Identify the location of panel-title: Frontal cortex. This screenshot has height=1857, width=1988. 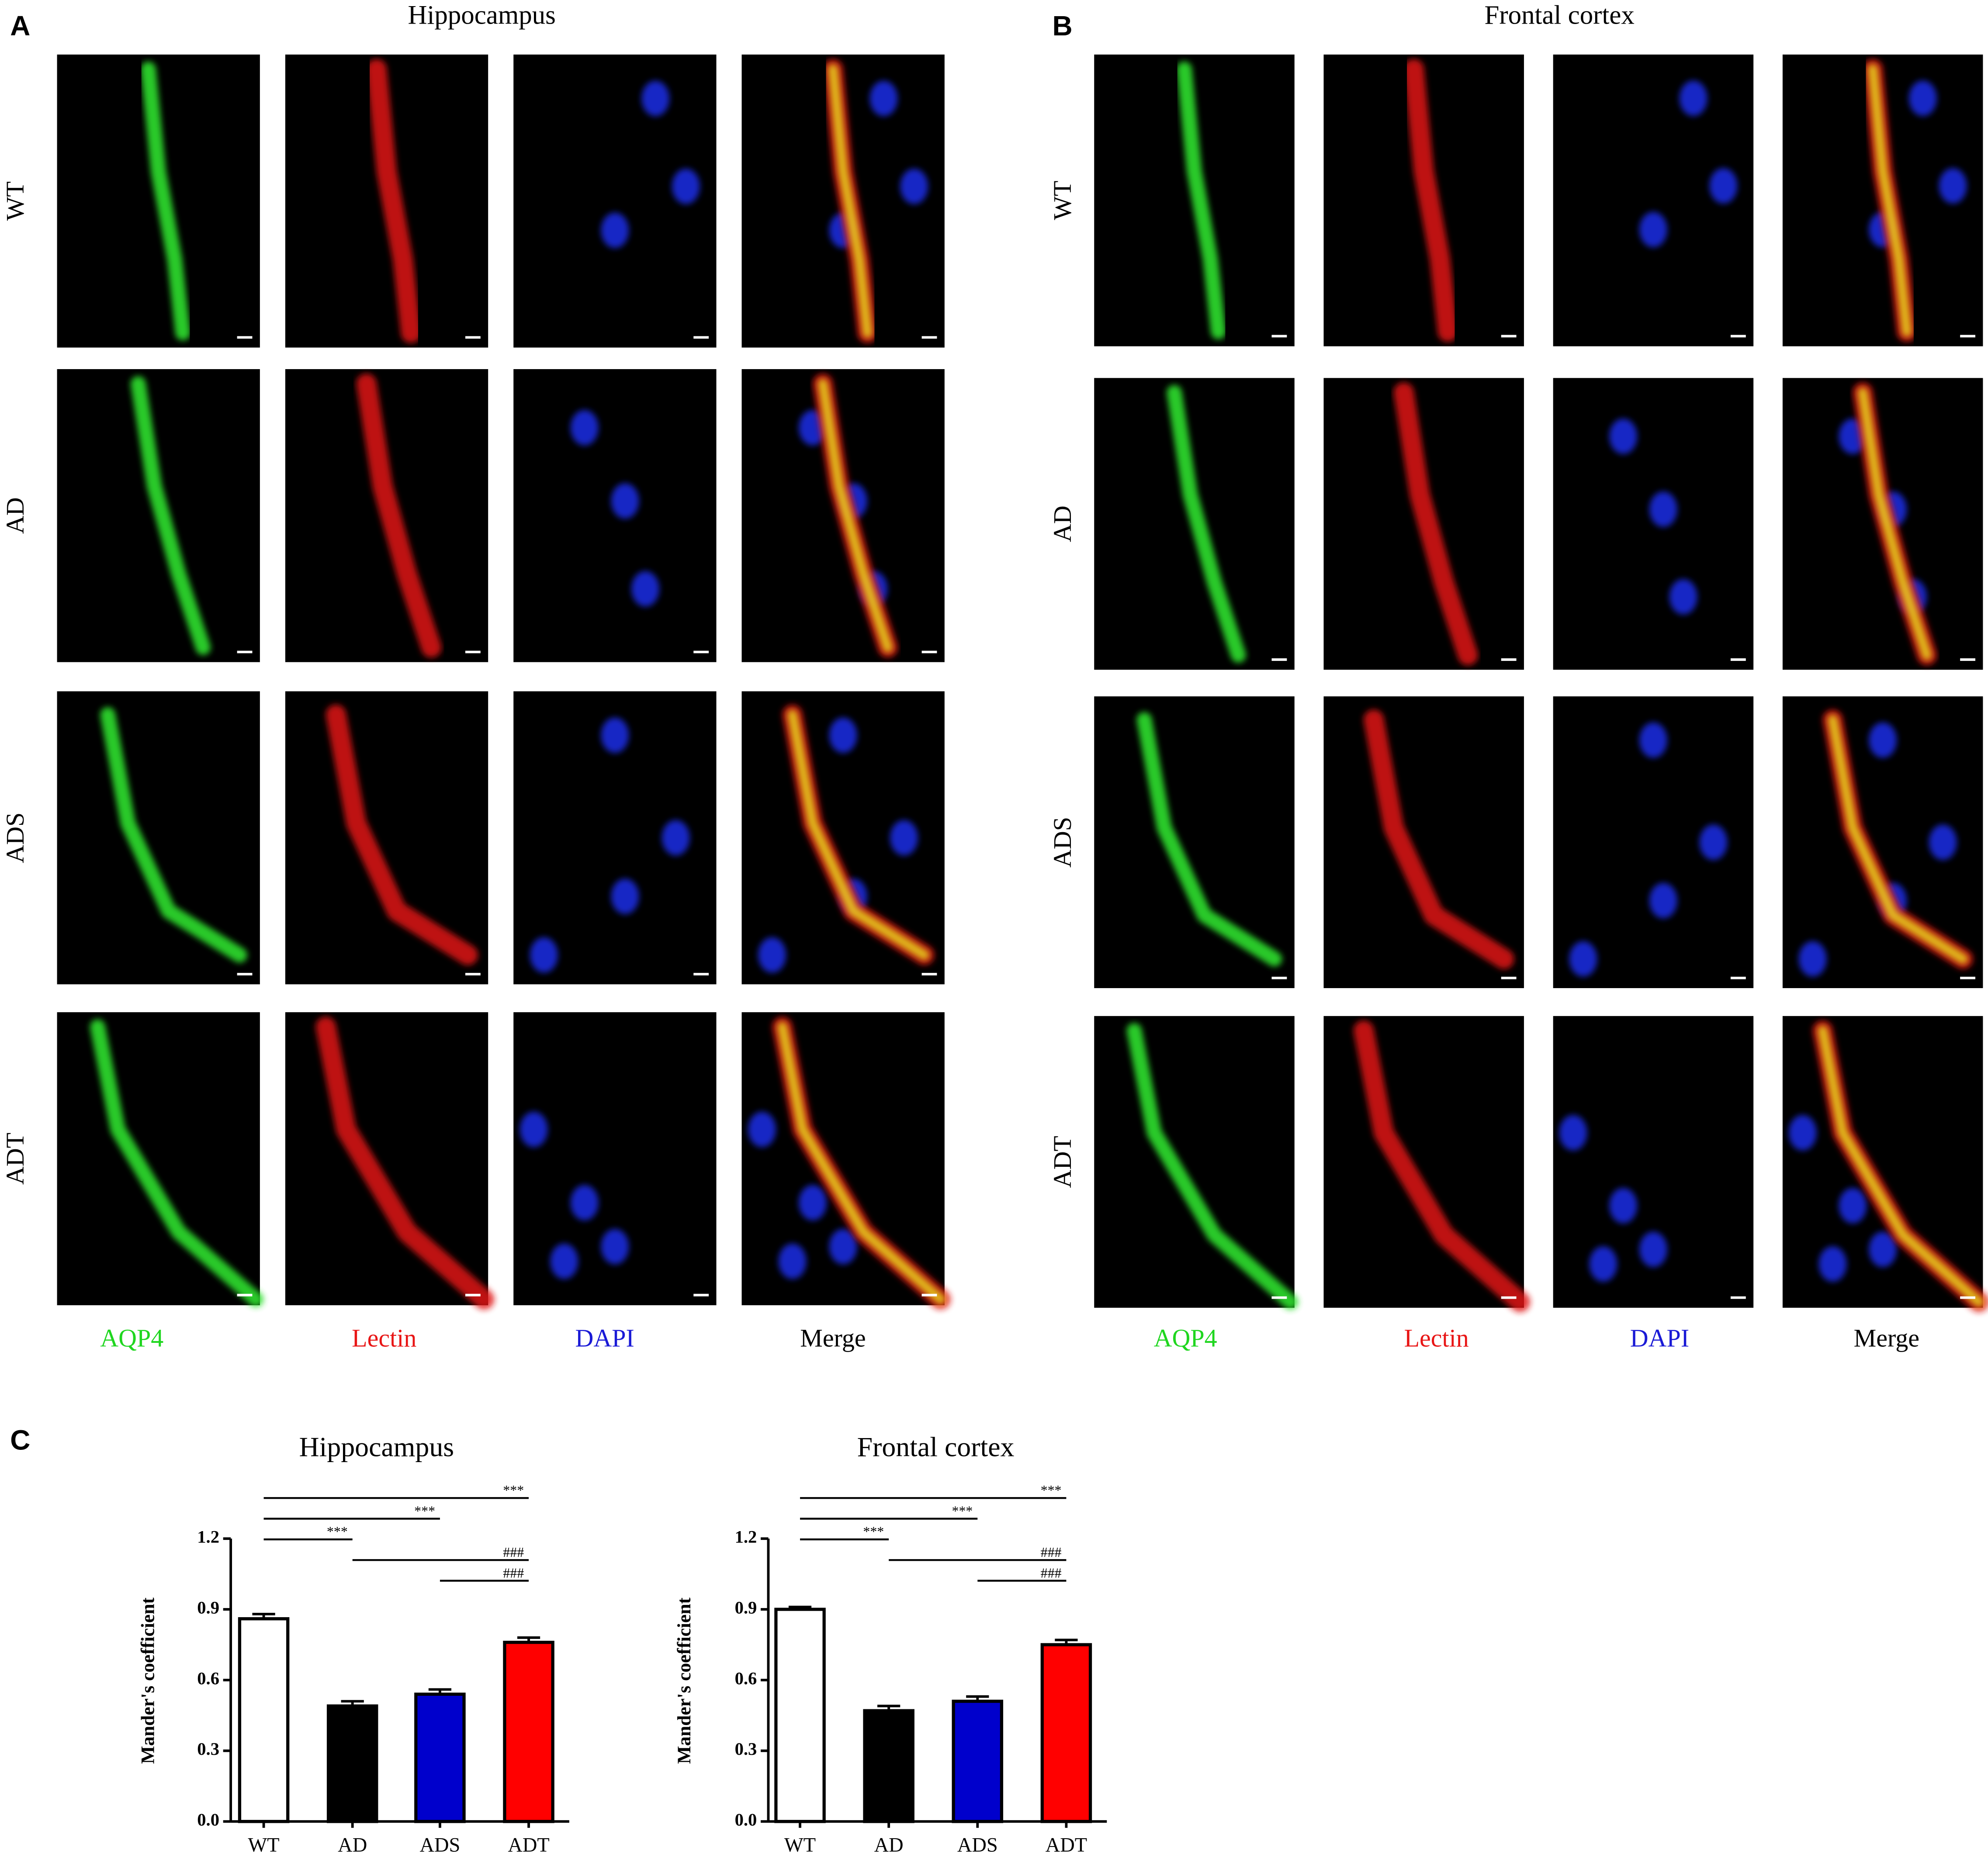
(1559, 15).